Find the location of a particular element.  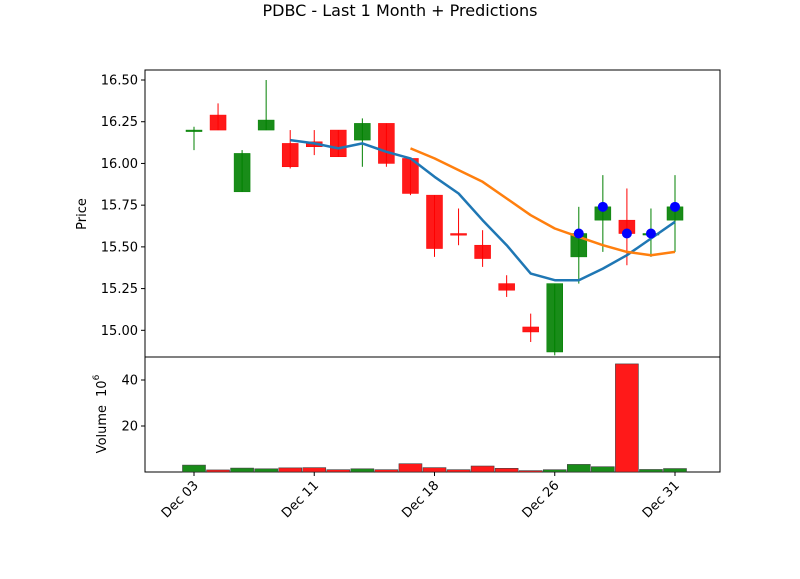

price-y-axis: 15.00 15.25 15.50 15.75 16.00 16.25 16.50 is located at coordinates (123, 206).